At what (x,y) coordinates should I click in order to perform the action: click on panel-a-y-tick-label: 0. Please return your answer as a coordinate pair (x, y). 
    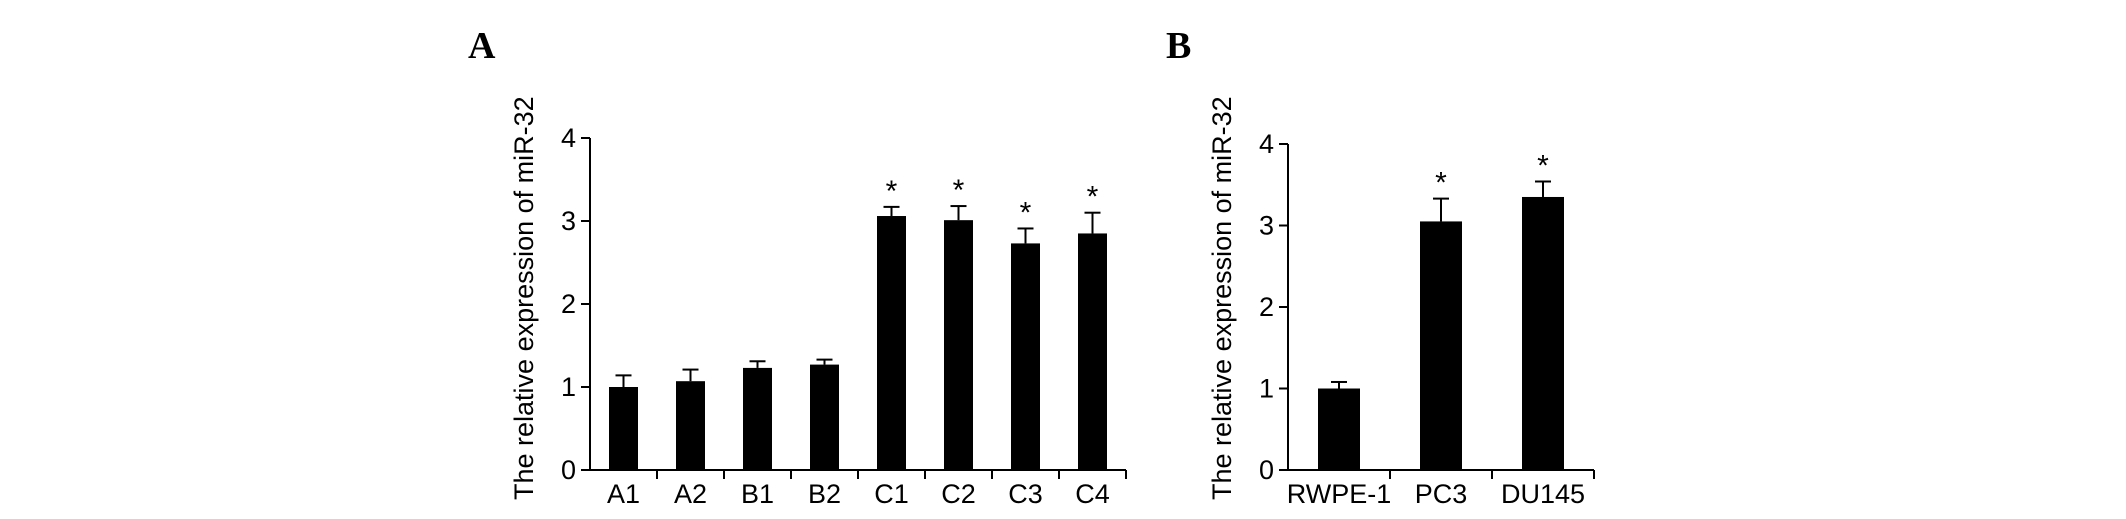
    Looking at the image, I should click on (568, 470).